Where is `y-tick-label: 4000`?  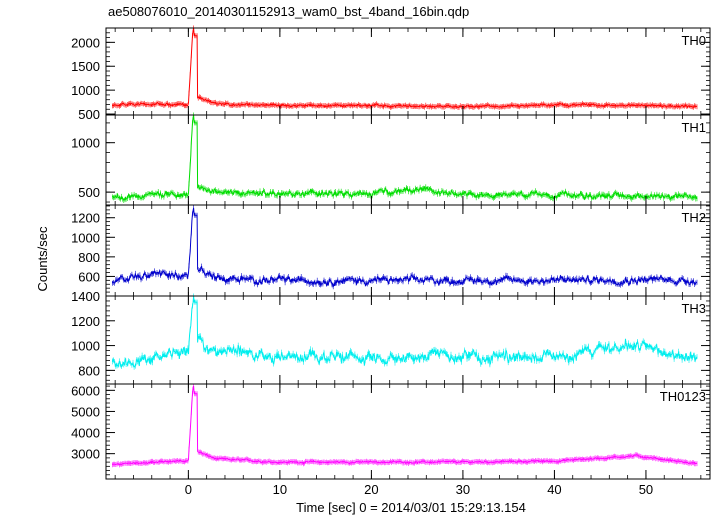 y-tick-label: 4000 is located at coordinates (85, 433).